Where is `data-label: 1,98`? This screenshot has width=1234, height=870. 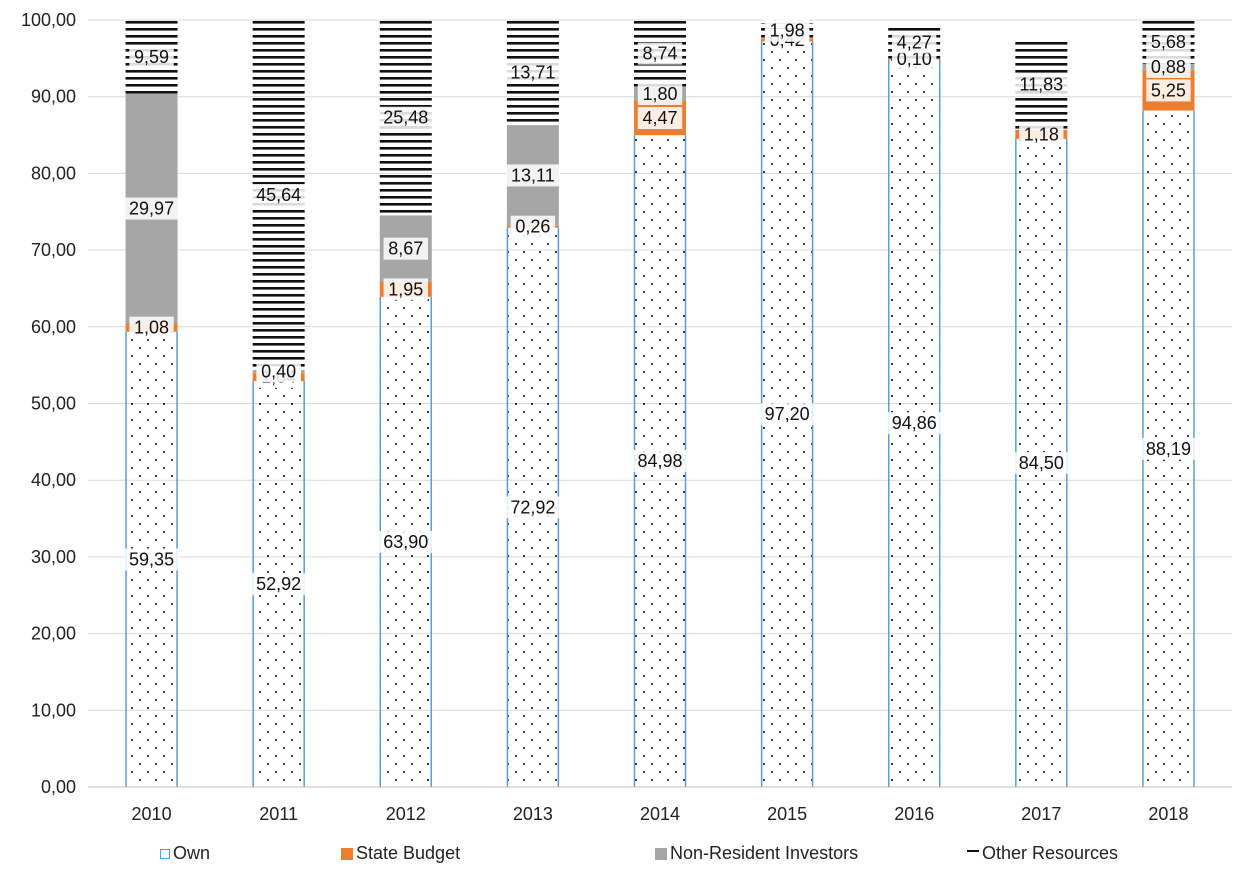
data-label: 1,98 is located at coordinates (787, 31).